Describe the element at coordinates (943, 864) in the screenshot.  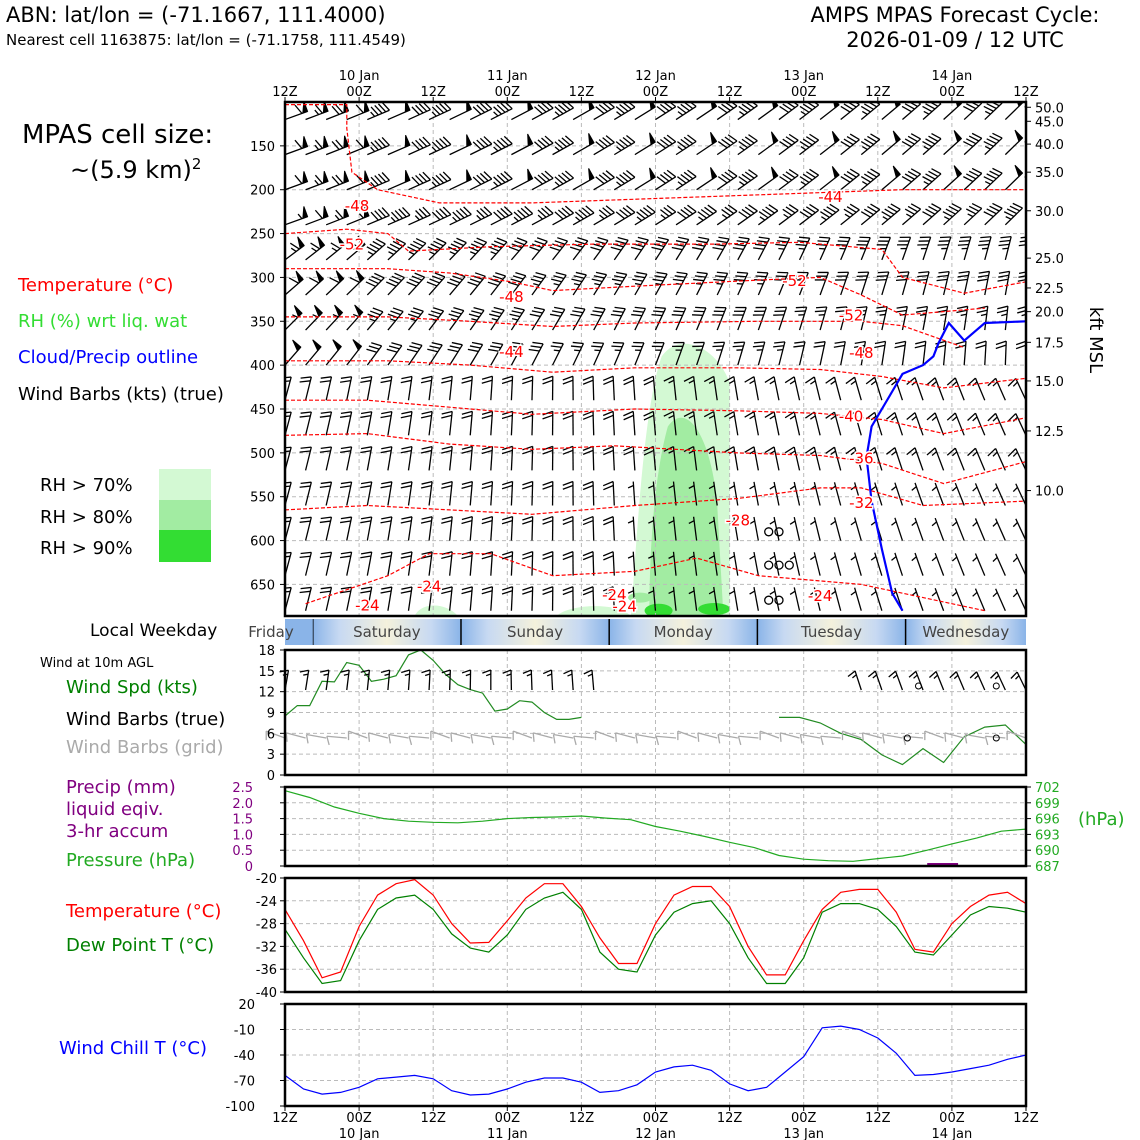
I see `precip-bar` at that location.